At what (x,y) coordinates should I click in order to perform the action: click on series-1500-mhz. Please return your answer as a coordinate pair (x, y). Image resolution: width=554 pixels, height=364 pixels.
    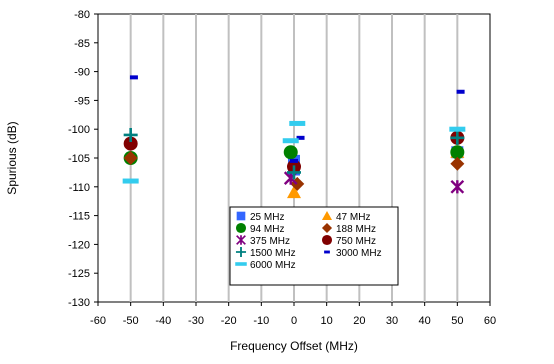
    Looking at the image, I should click on (294, 153).